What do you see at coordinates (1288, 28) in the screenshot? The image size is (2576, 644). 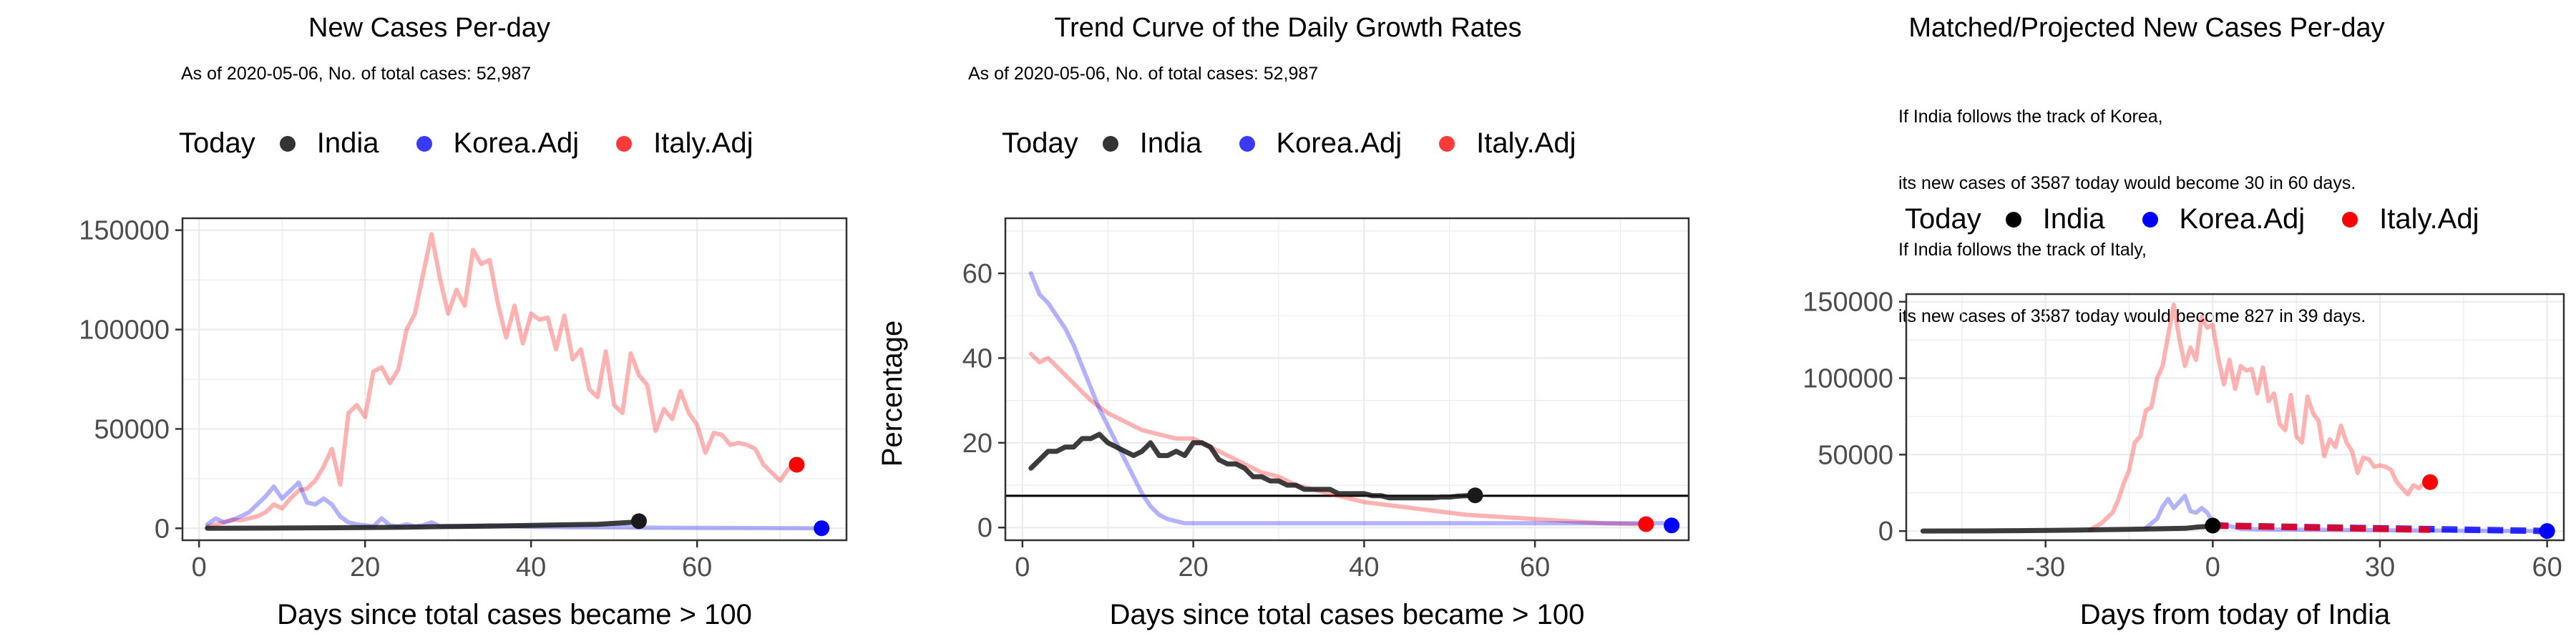 I see `chart-title: Trend Curve of the Daily Growth Rates` at bounding box center [1288, 28].